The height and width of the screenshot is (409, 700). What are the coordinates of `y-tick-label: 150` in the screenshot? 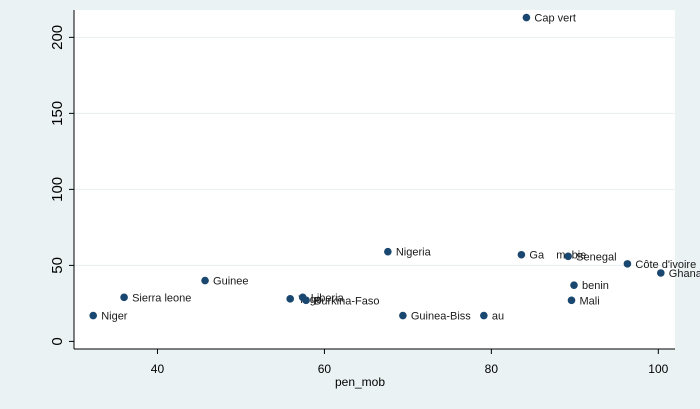 It's located at (57, 113).